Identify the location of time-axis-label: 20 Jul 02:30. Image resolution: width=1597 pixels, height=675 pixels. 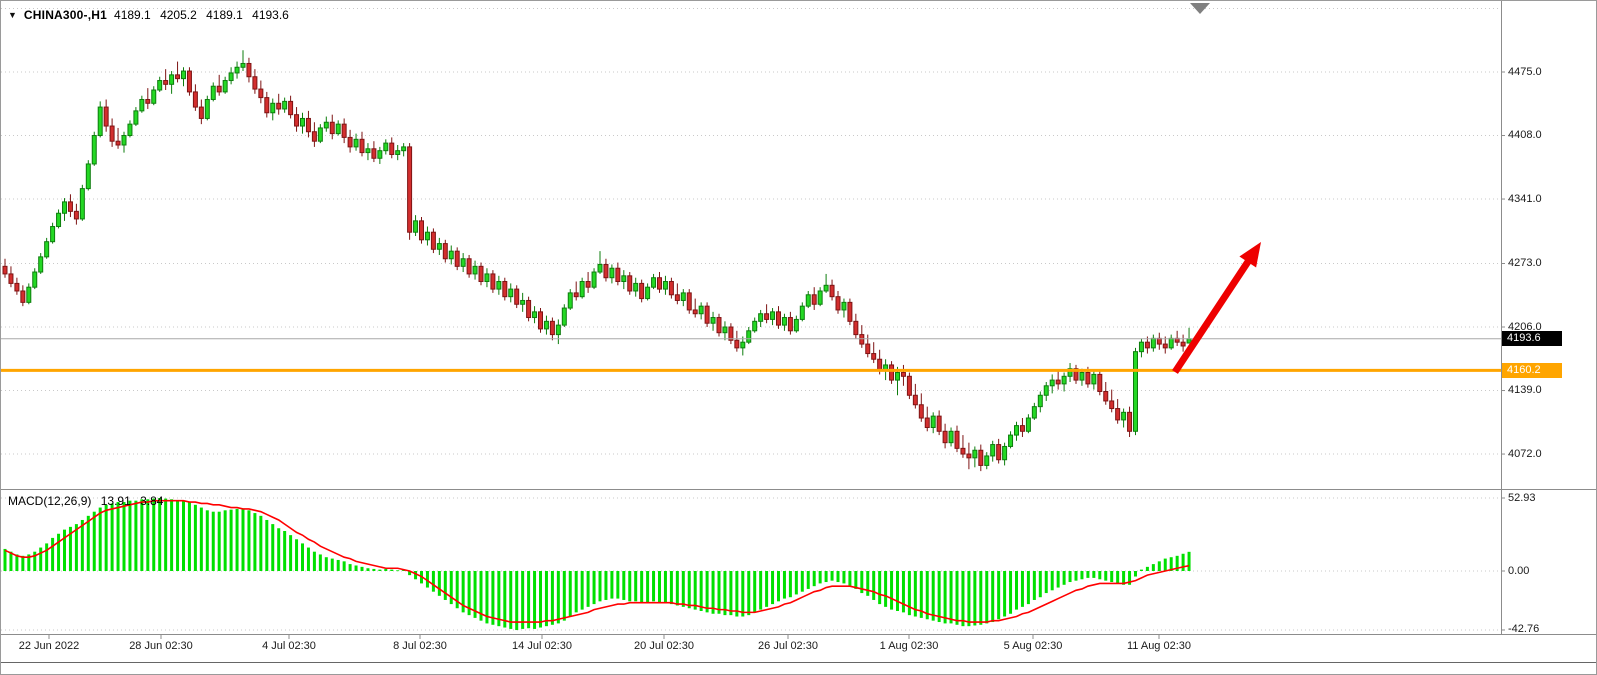
(664, 646).